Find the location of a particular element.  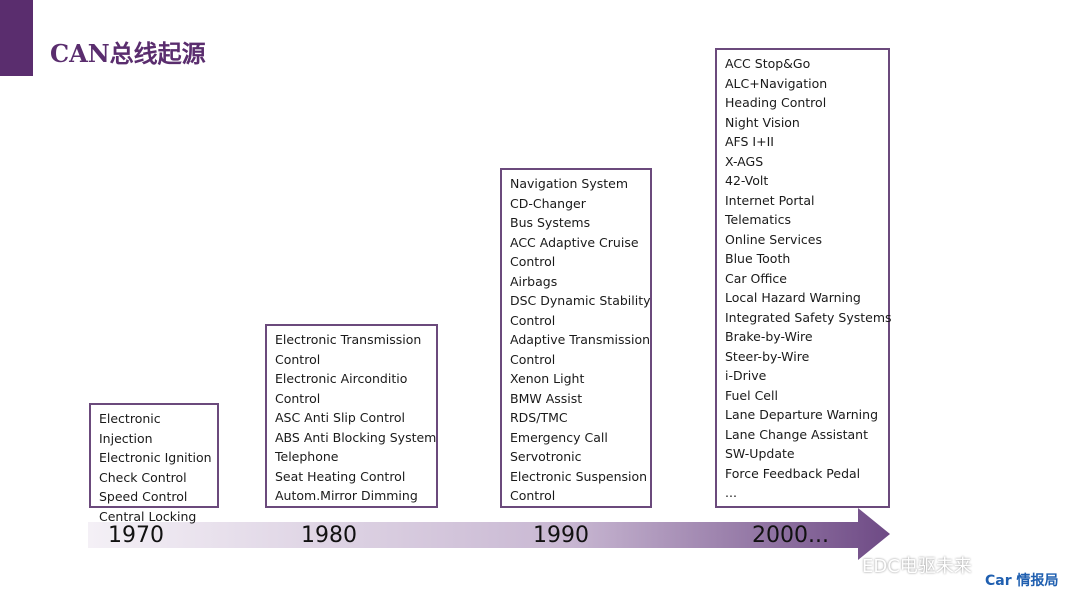

year-label: 1980 is located at coordinates (329, 535).